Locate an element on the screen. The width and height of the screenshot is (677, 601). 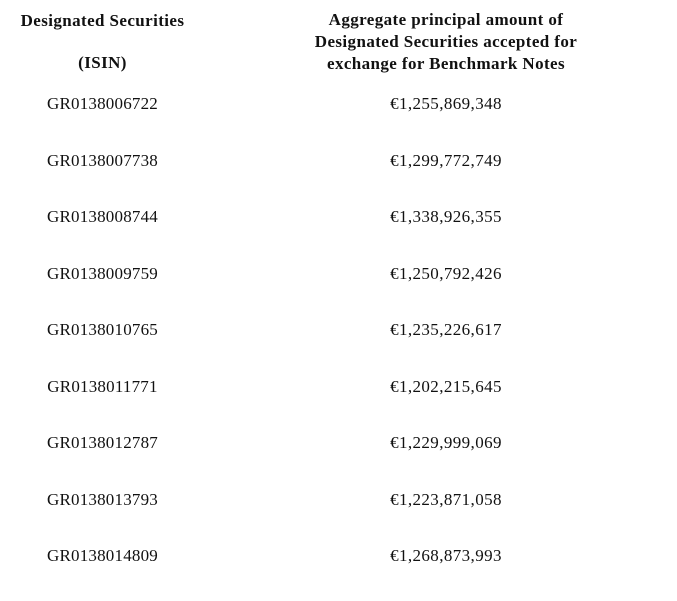
amount-cell: €1,223,871,058 is located at coordinates (446, 499).